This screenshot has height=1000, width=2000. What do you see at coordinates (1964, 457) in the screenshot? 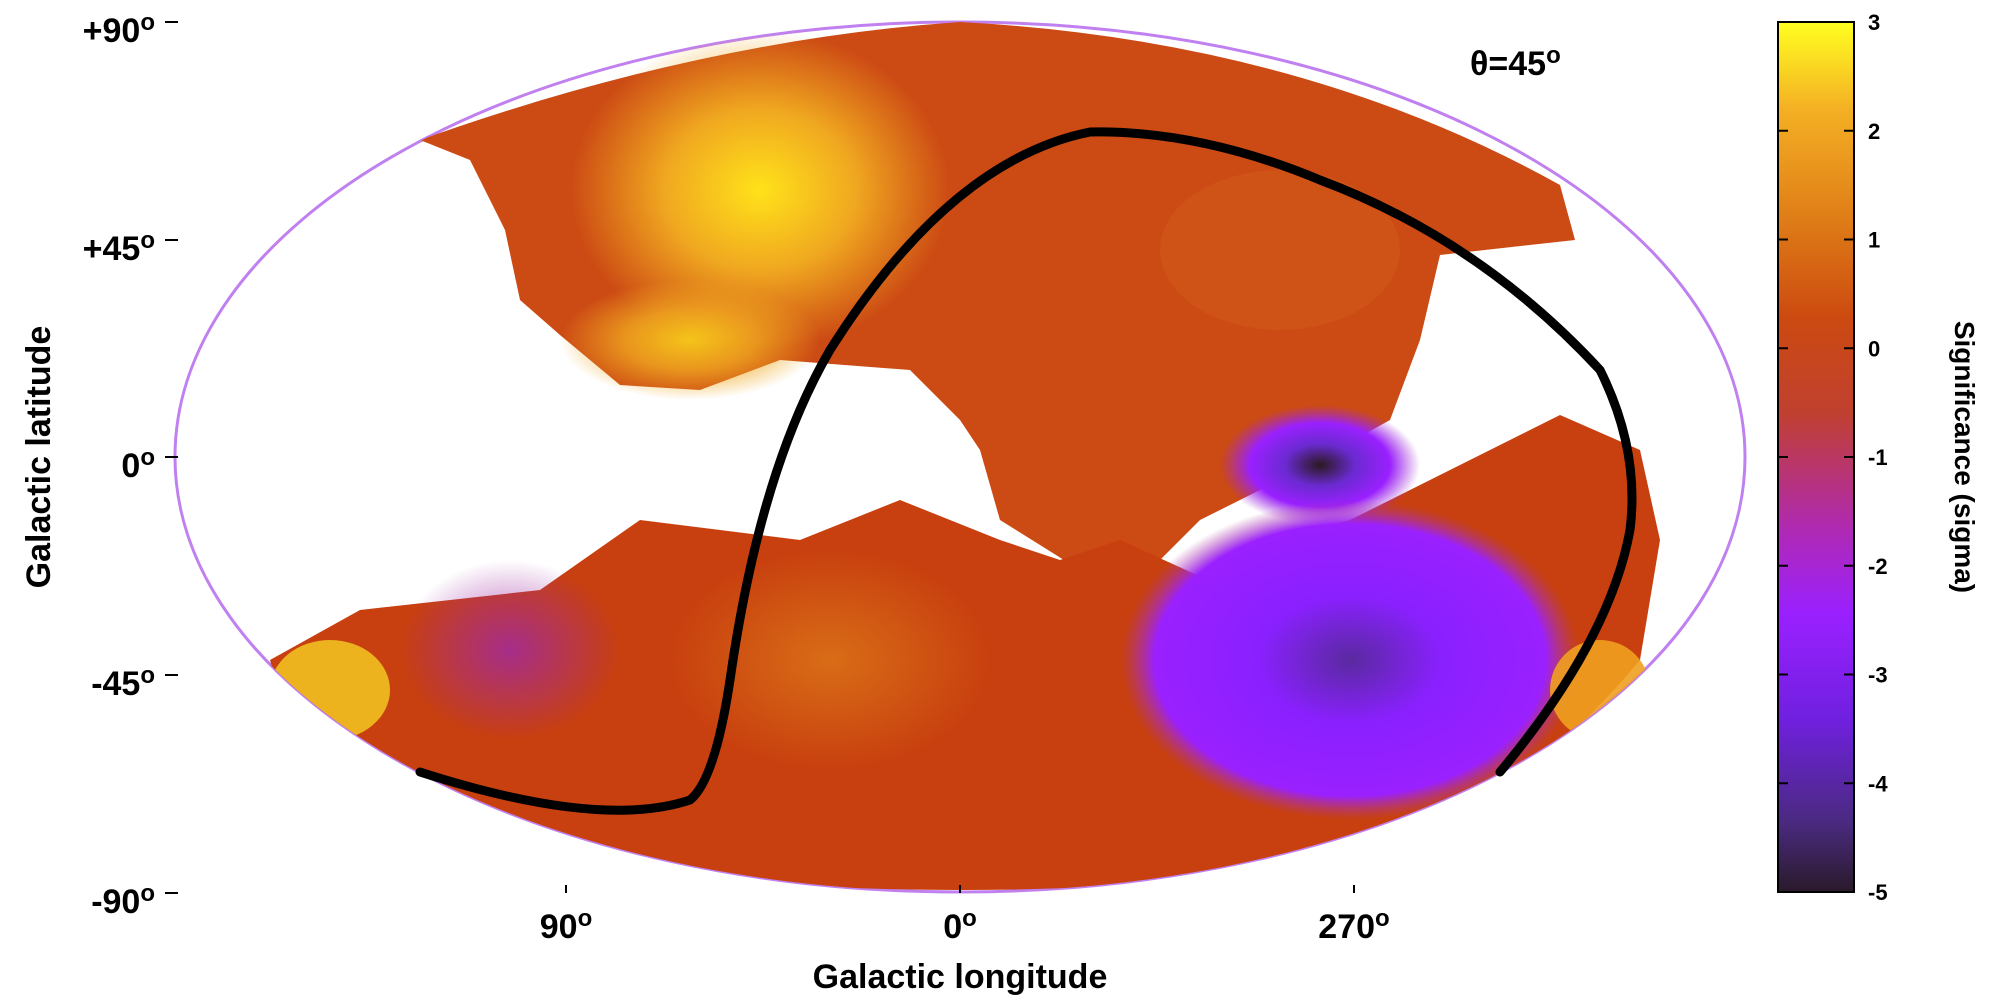
I see `colorbar-title: Significance (sigma)` at bounding box center [1964, 457].